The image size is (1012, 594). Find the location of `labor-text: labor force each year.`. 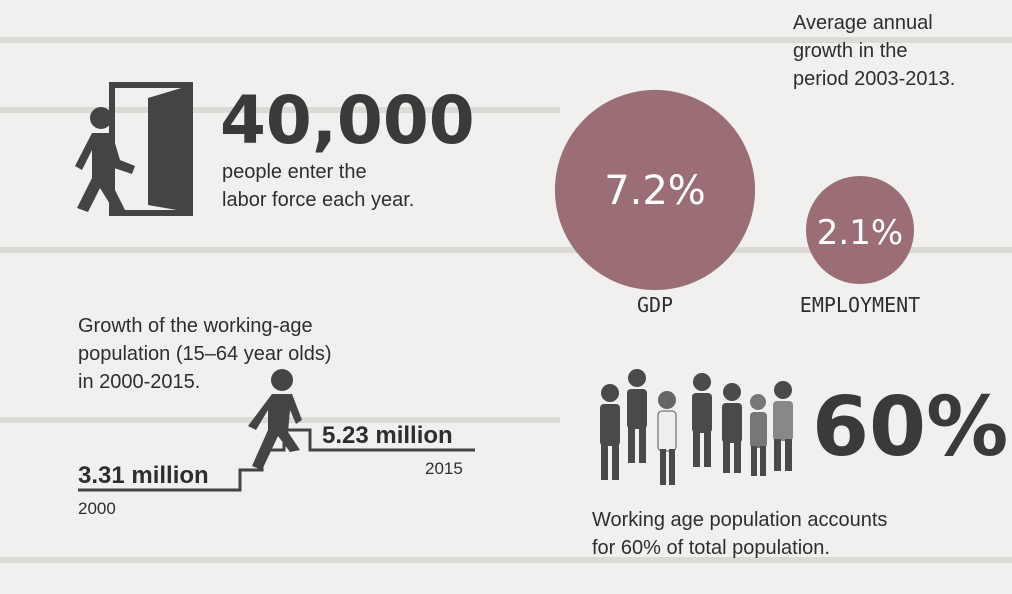

labor-text: labor force each year. is located at coordinates (318, 200).